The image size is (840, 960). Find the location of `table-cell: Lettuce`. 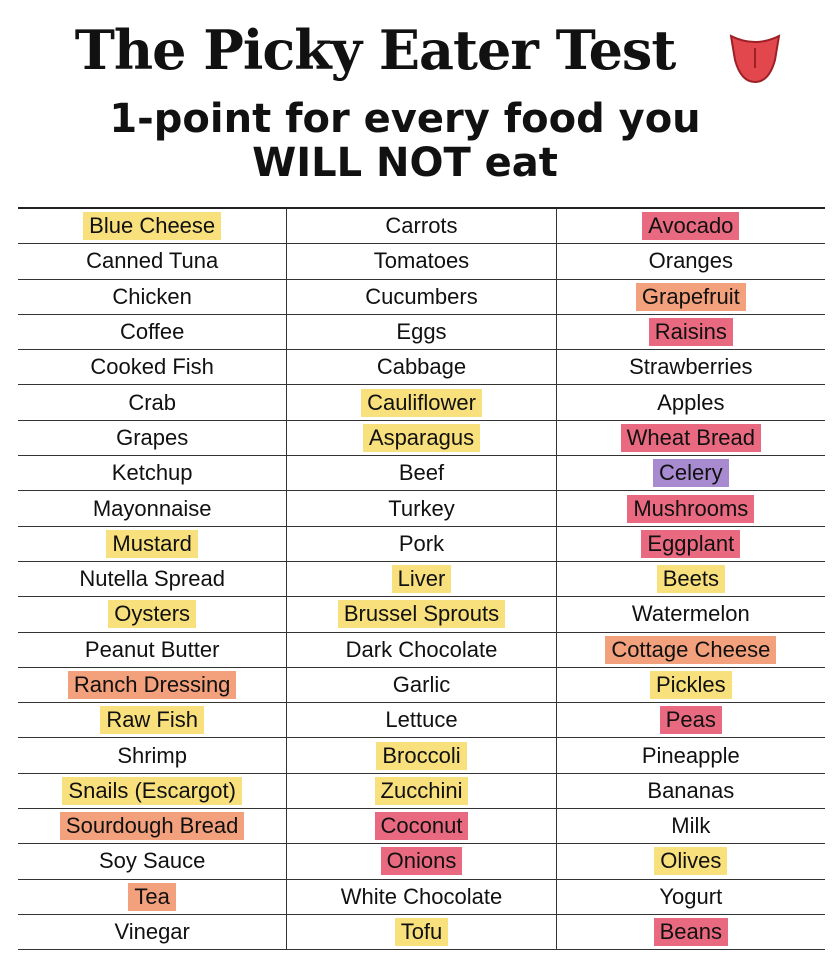

table-cell: Lettuce is located at coordinates (422, 720).